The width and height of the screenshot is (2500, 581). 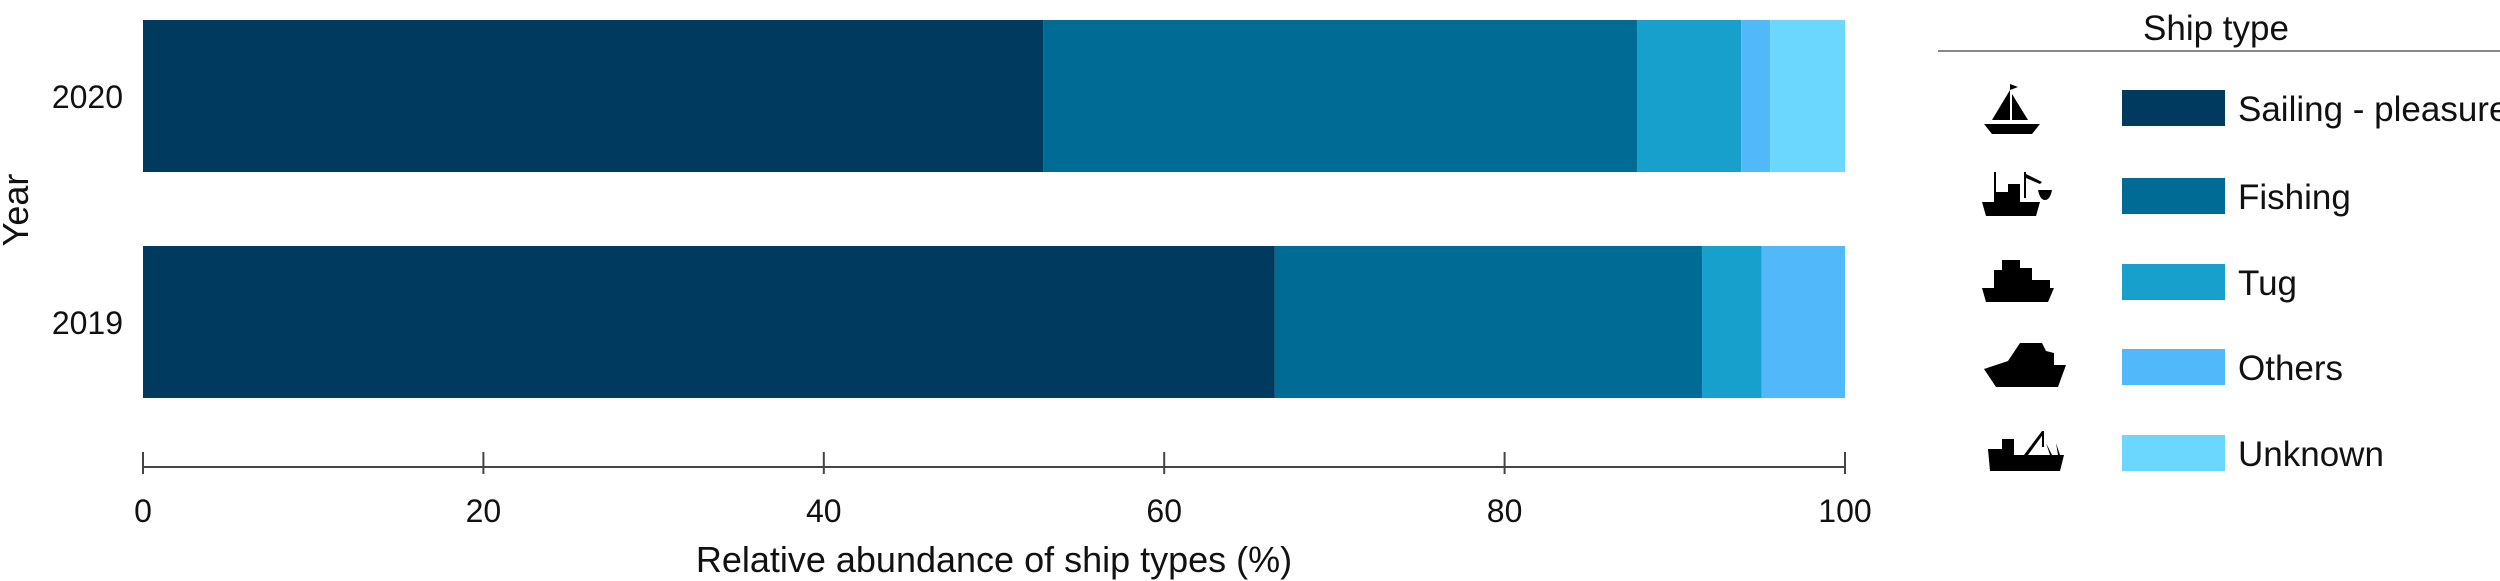 What do you see at coordinates (1803, 322) in the screenshot?
I see `bar-segment-2019-others` at bounding box center [1803, 322].